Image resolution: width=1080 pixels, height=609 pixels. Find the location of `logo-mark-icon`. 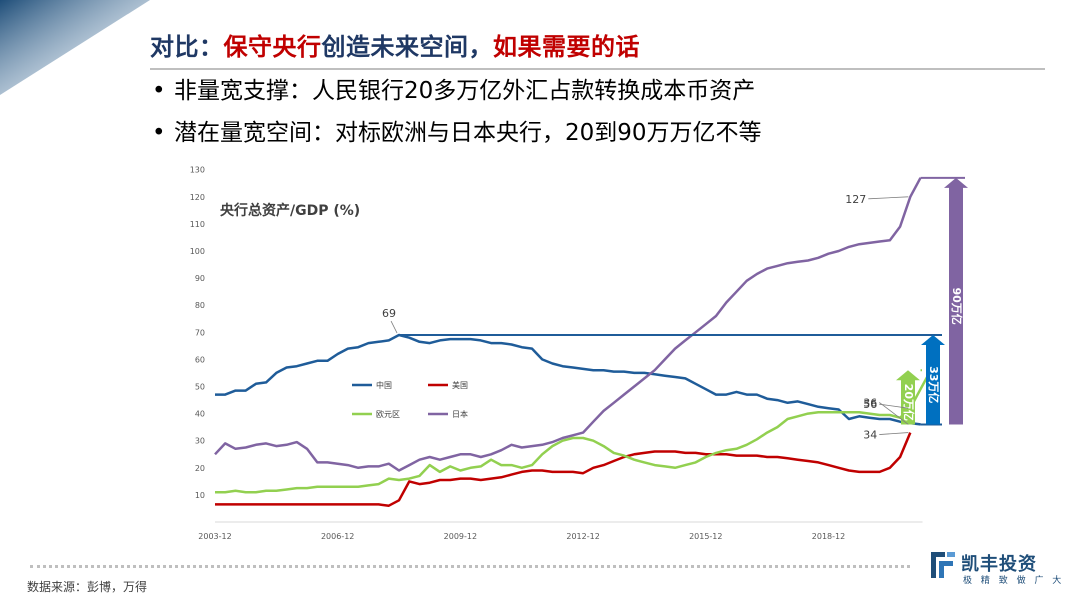

logo-mark-icon is located at coordinates (941, 565).